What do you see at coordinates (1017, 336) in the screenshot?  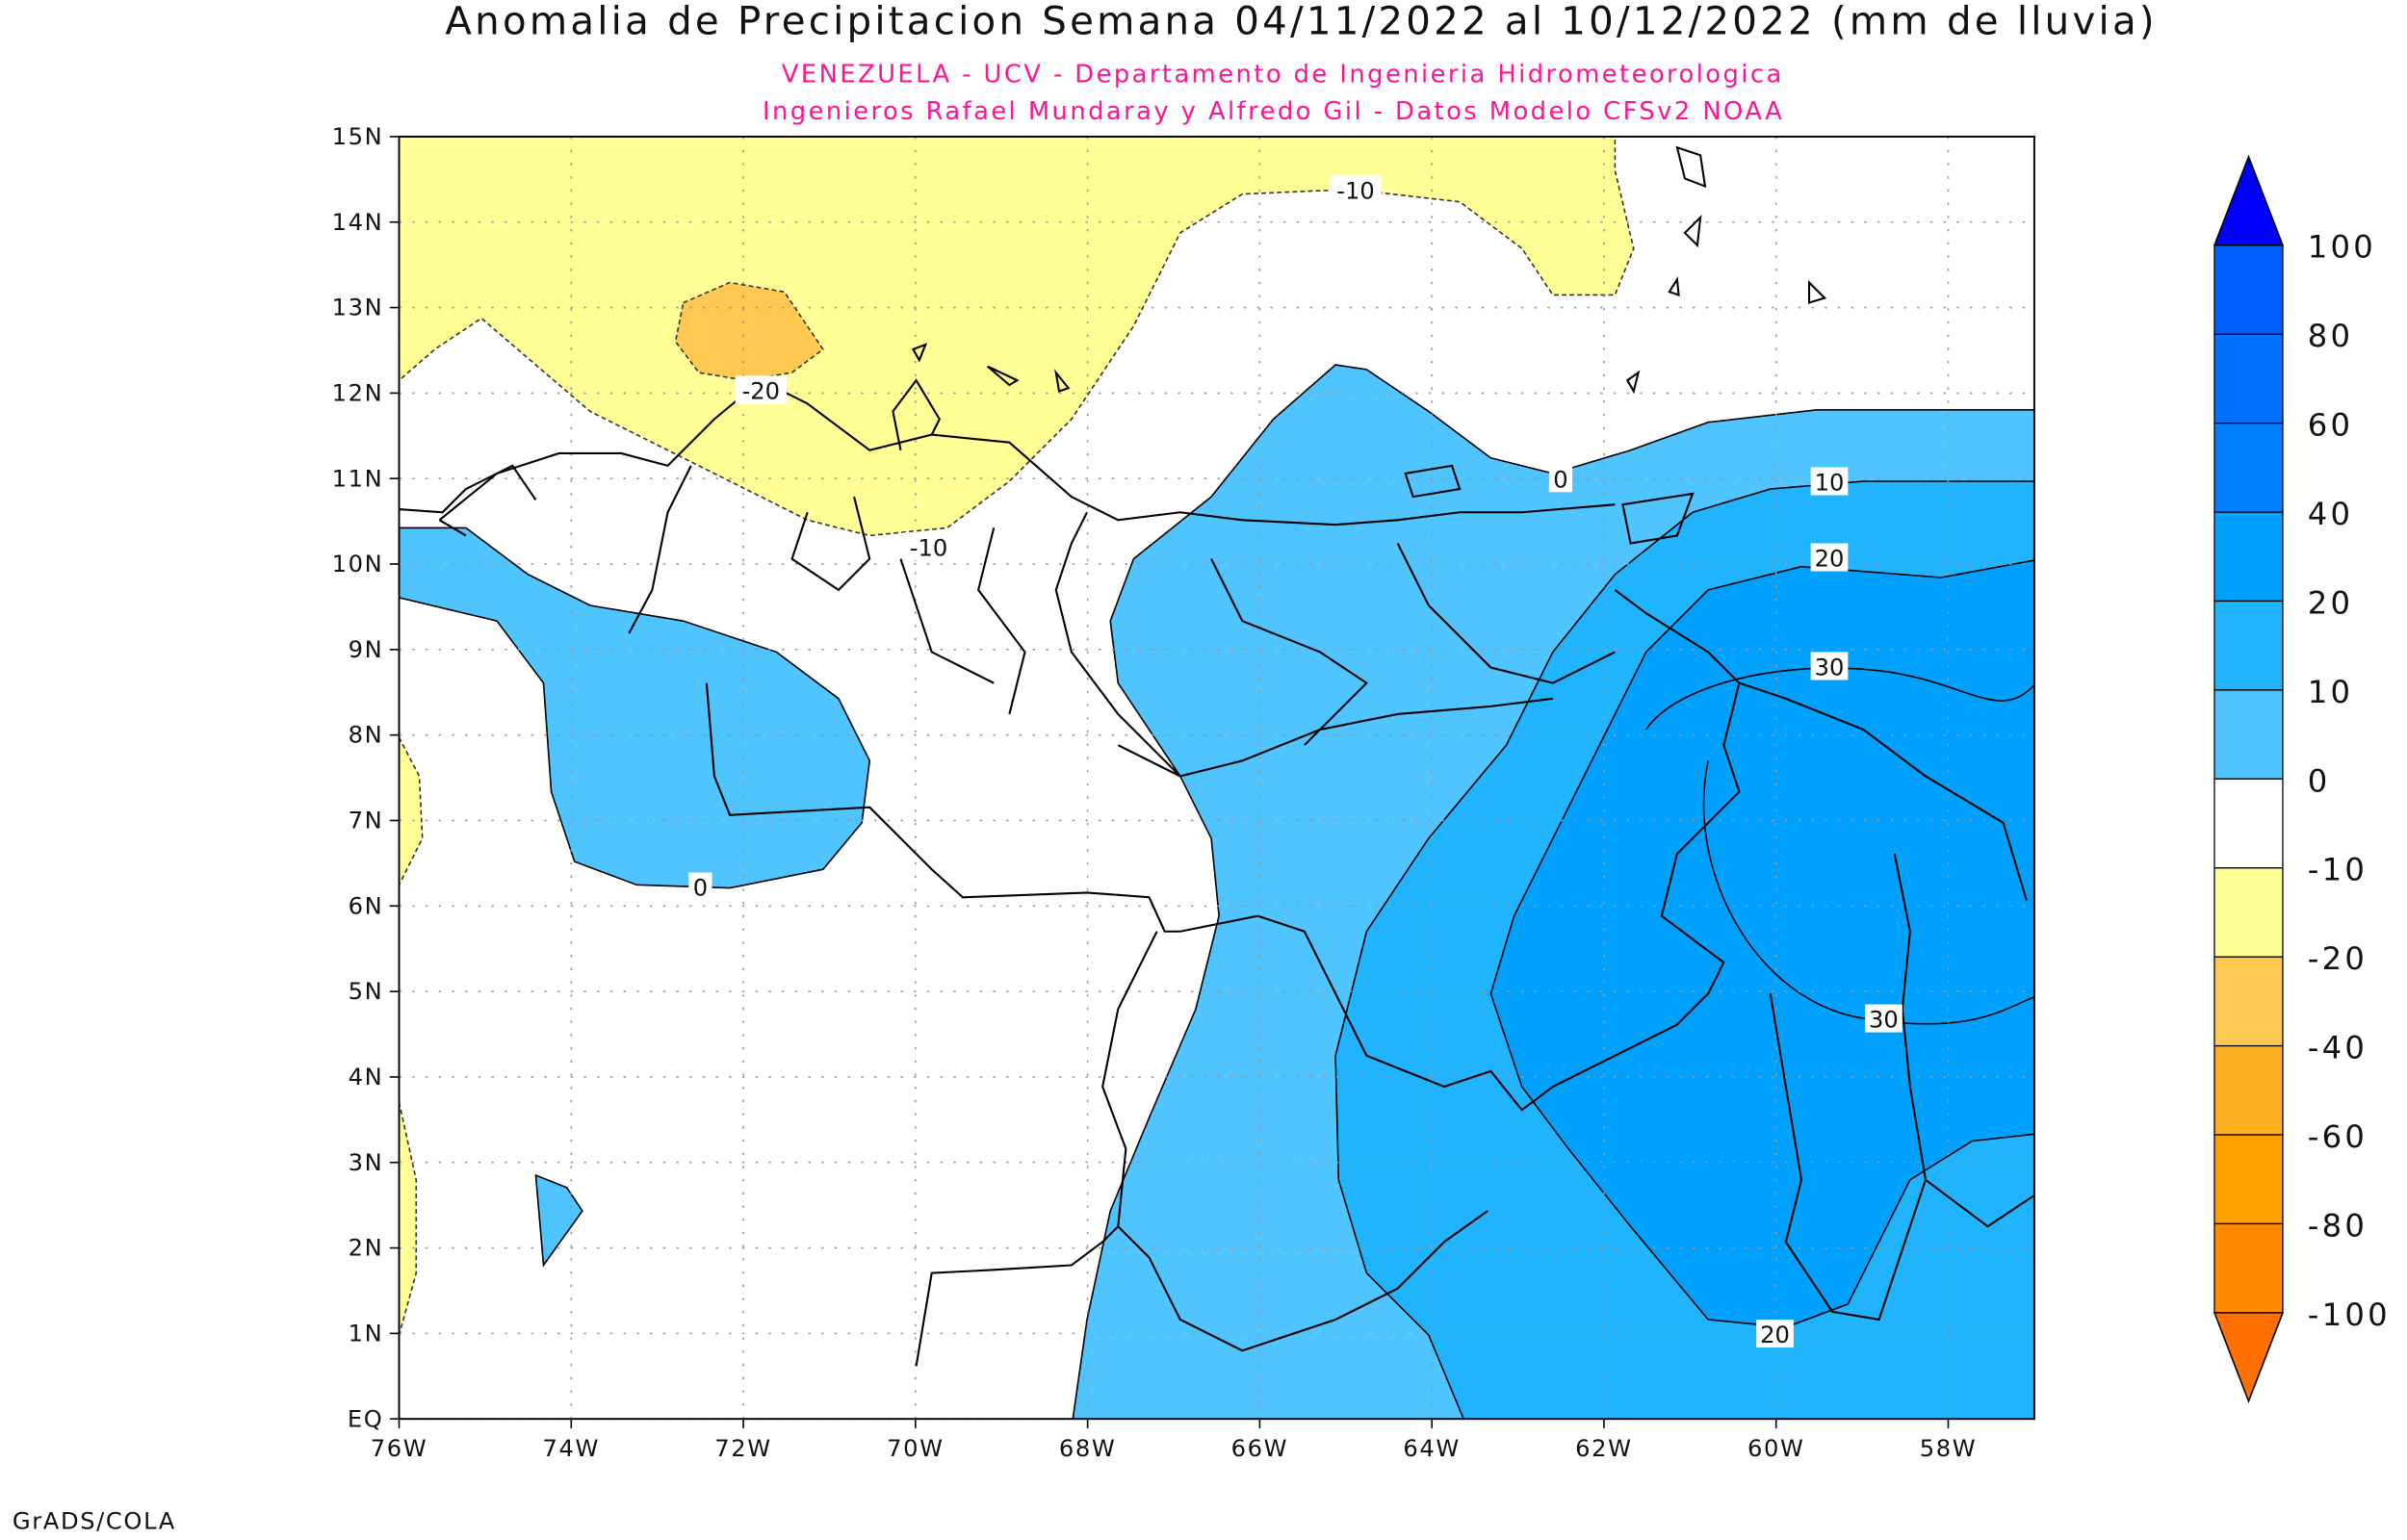 I see `fill-neg10-to-neg20` at bounding box center [1017, 336].